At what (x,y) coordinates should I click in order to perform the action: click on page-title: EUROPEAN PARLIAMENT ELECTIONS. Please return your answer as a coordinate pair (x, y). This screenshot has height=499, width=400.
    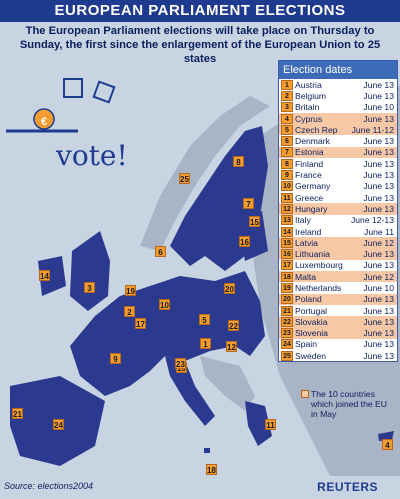
    Looking at the image, I should click on (200, 11).